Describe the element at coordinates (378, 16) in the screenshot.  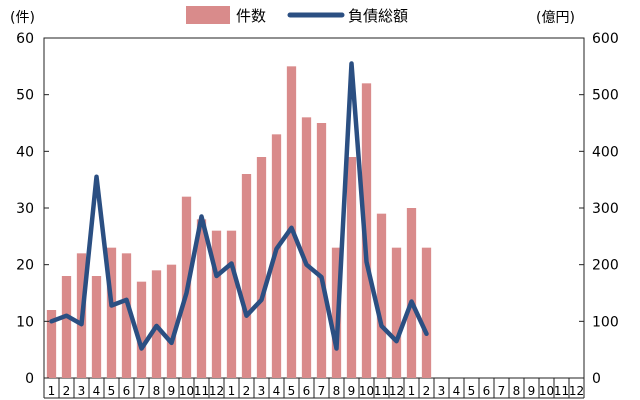
I see `legend-line-label: 負債総額` at that location.